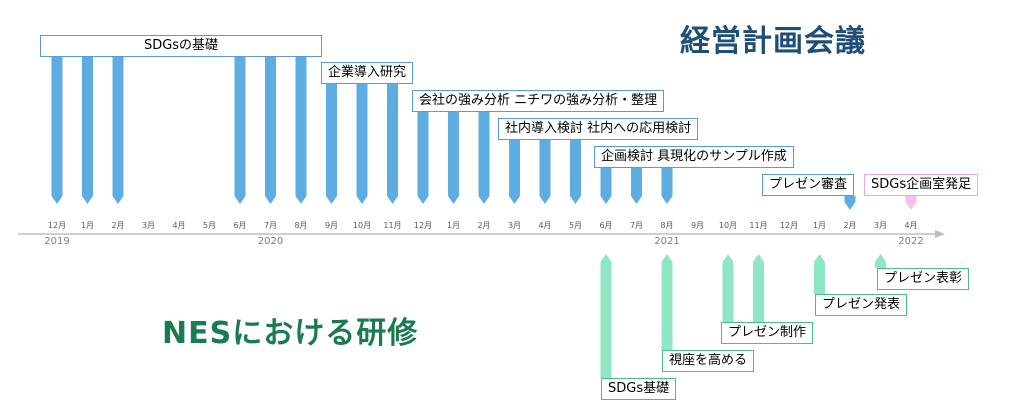  I want to click on year-label: 2019, so click(57, 241).